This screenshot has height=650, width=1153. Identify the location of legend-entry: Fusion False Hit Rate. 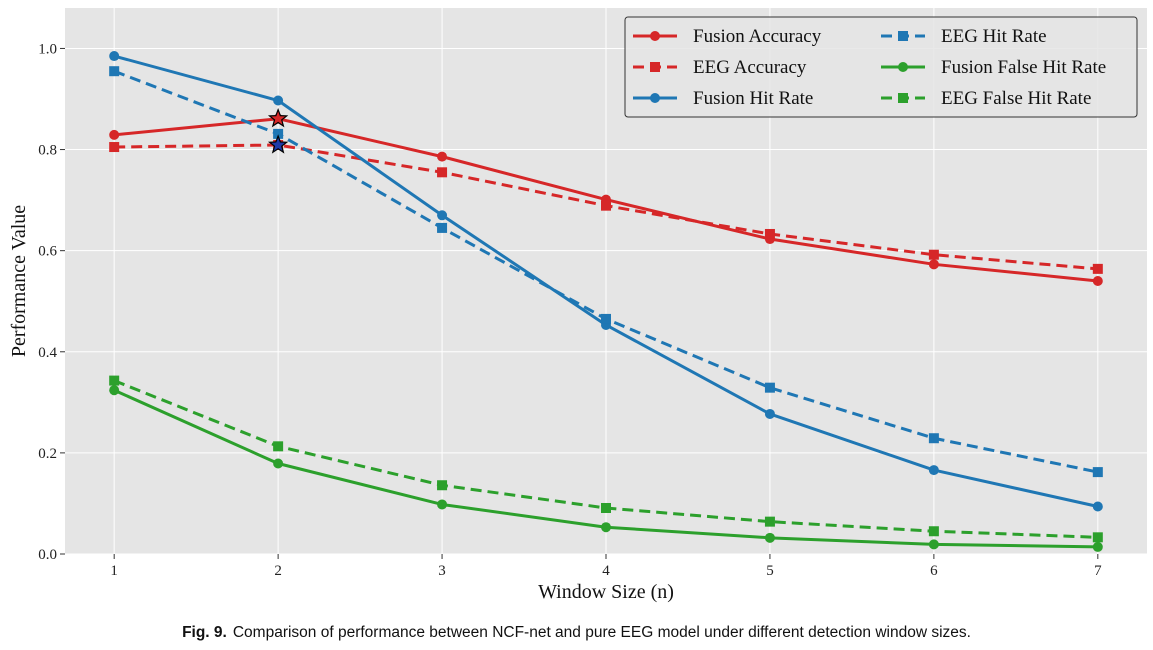
(993, 67).